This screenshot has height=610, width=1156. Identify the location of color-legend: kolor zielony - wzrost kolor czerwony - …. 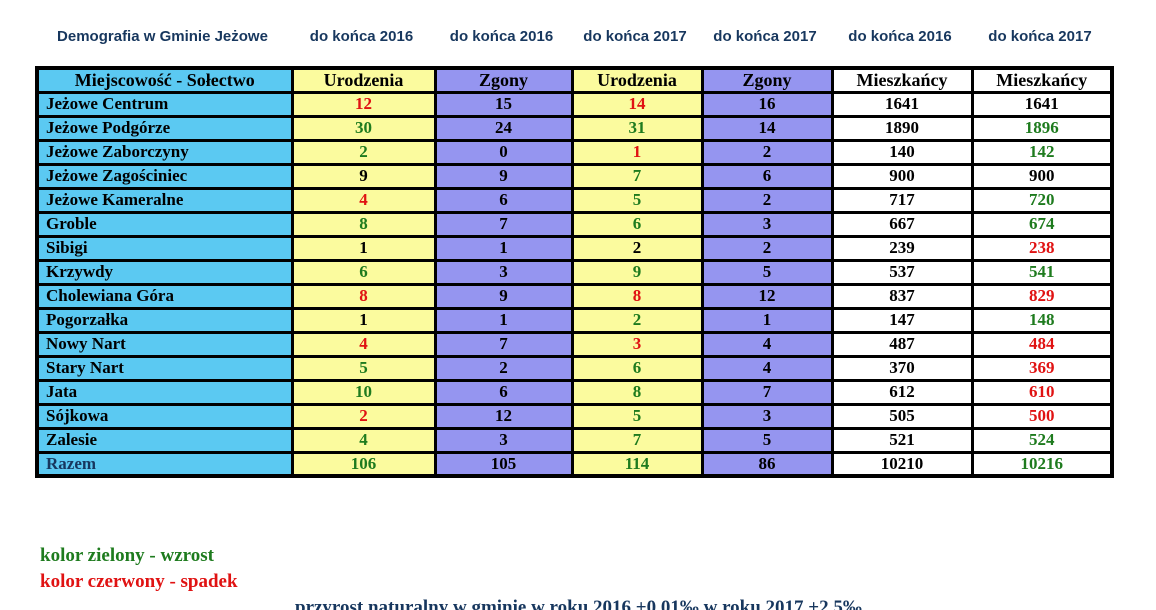
(139, 569).